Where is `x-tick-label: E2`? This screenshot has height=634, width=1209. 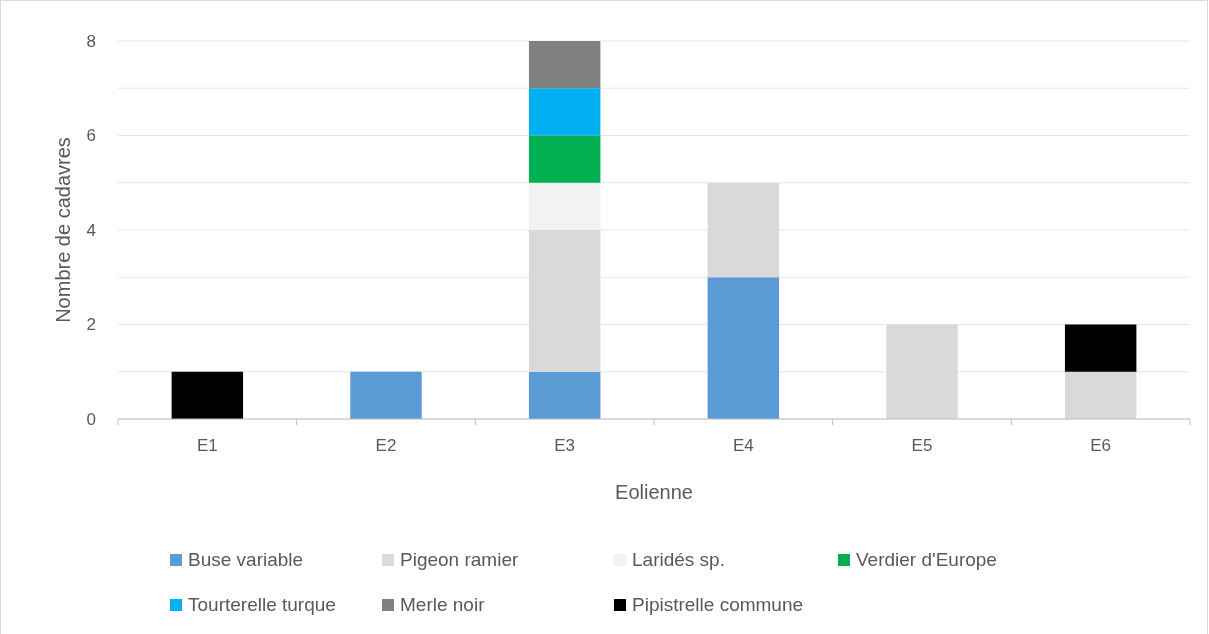
x-tick-label: E2 is located at coordinates (386, 445).